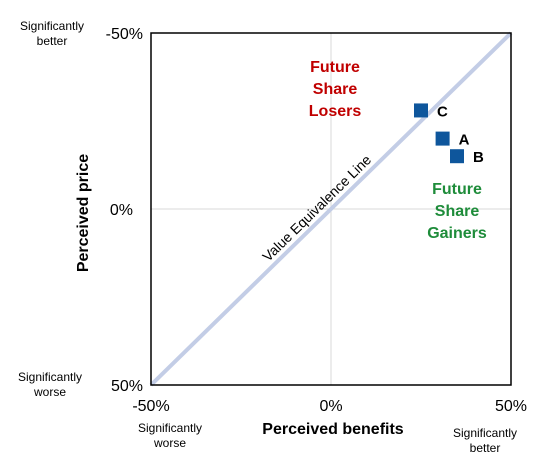 The width and height of the screenshot is (550, 459). What do you see at coordinates (52, 33) in the screenshot?
I see `y-qualifier-top: Significantly better` at bounding box center [52, 33].